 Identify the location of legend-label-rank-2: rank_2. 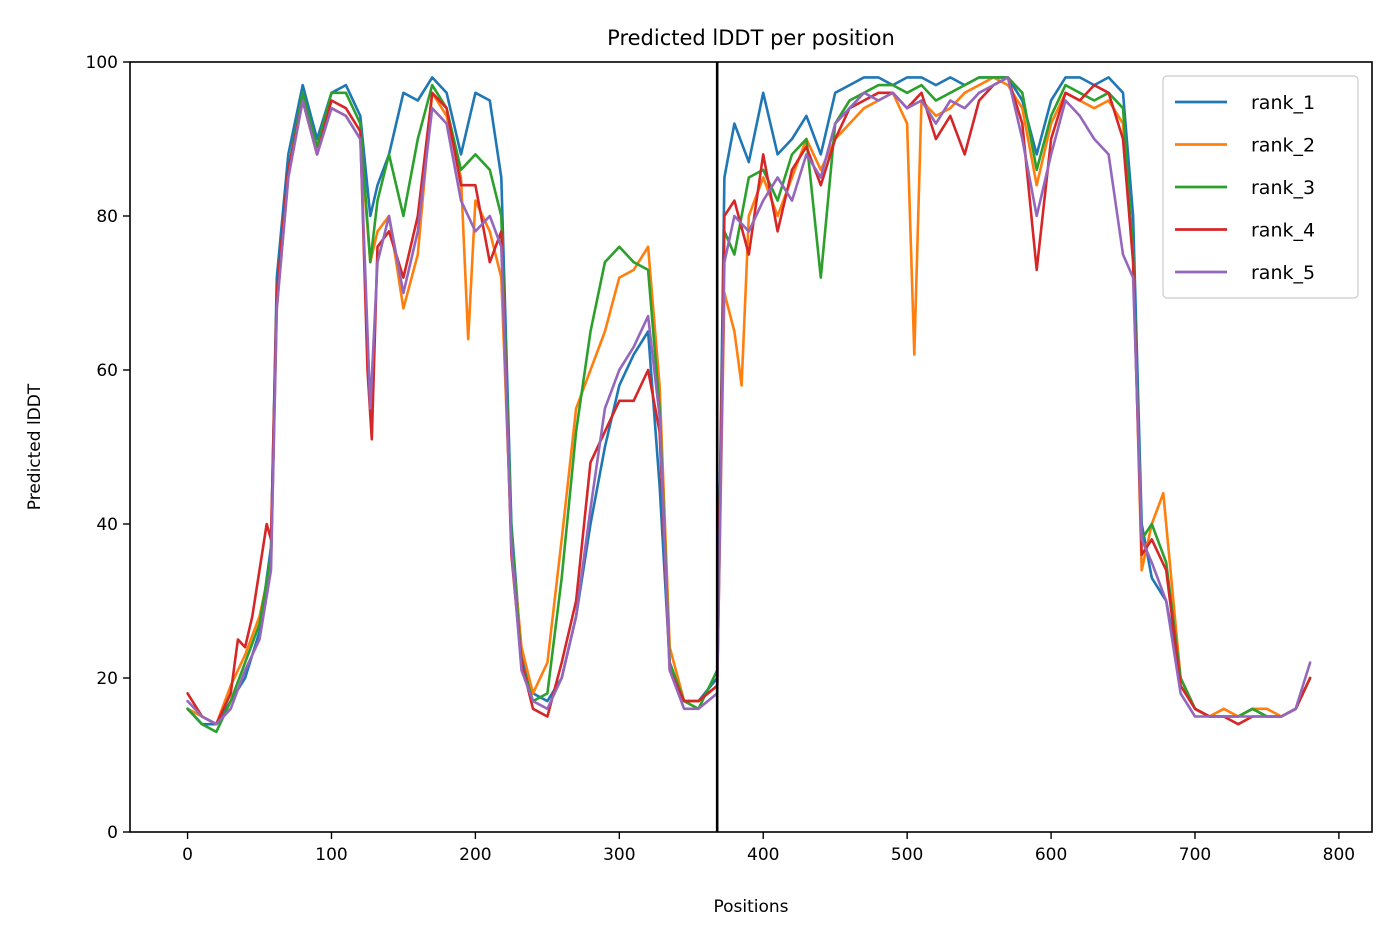
(1283, 146).